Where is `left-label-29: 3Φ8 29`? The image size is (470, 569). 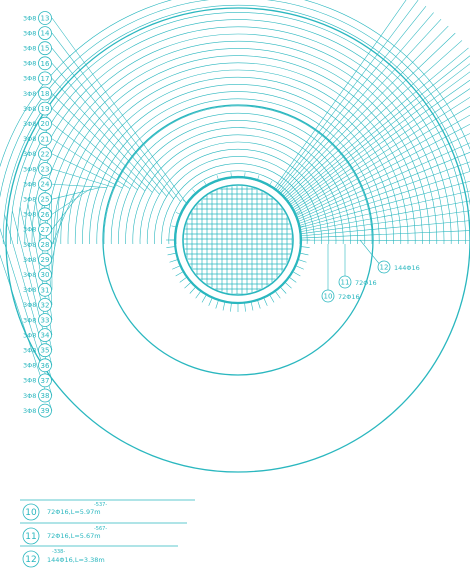 left-label-29: 3Φ8 29 is located at coordinates (37, 259).